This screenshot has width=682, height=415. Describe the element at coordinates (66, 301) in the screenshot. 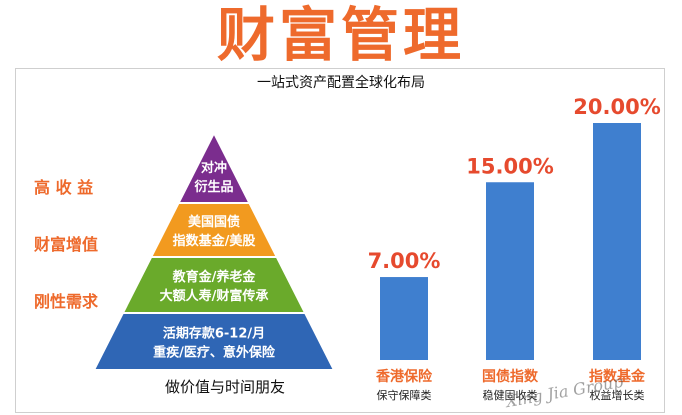

I see `pyramid-side-label-essential-needs: 刚性需求` at that location.